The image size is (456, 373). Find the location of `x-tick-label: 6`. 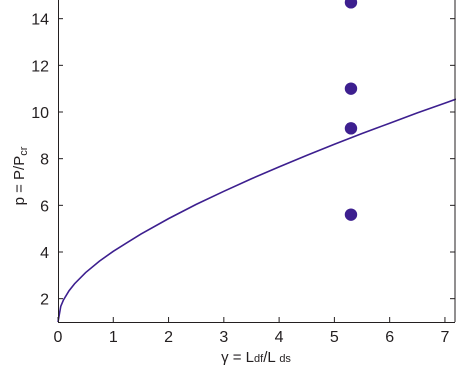

x-tick-label: 6 is located at coordinates (389, 337).